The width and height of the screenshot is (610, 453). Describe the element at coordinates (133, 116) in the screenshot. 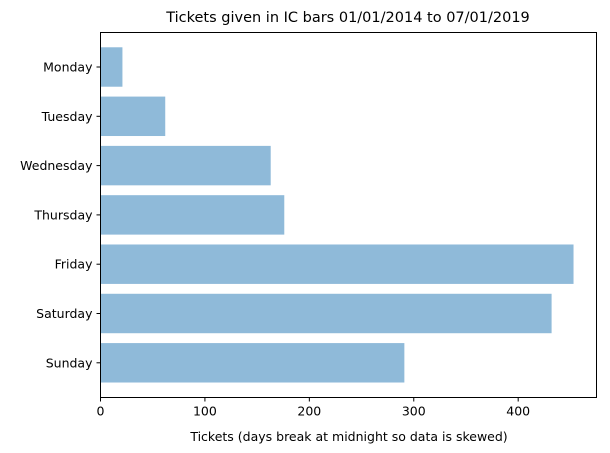

I see `bar-tuesday` at that location.